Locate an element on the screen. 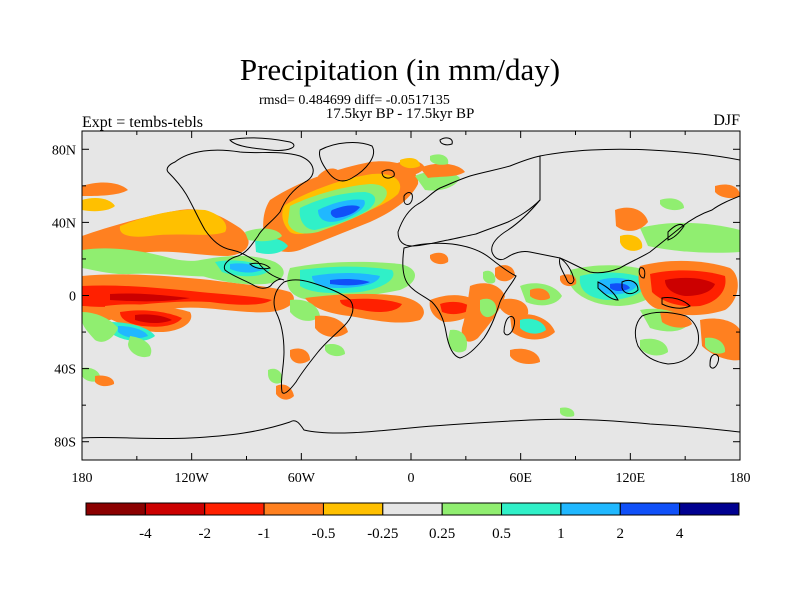 This screenshot has height=600, width=800. colorbar-label: 0.25 is located at coordinates (442, 534).